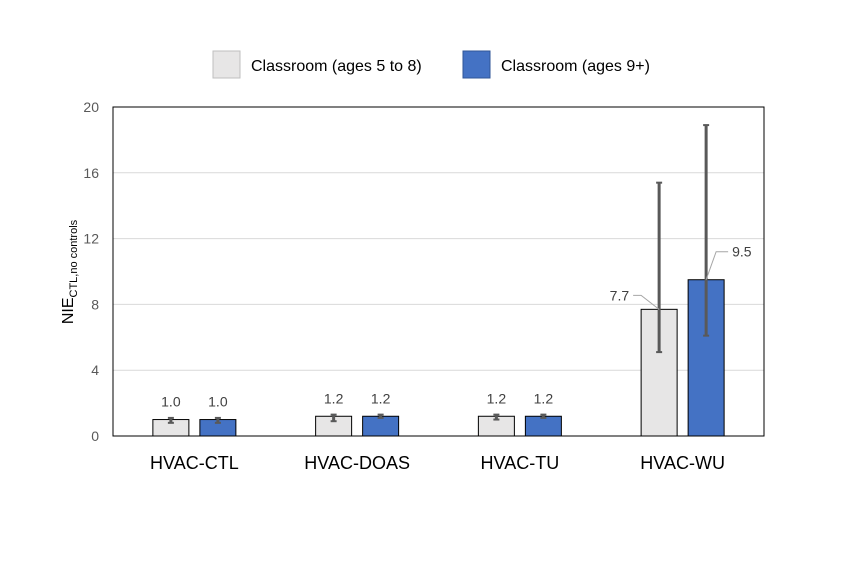 This screenshot has height=567, width=850. Describe the element at coordinates (336, 66) in the screenshot. I see `legend-label: Classroom (ages 5 to 8)` at that location.